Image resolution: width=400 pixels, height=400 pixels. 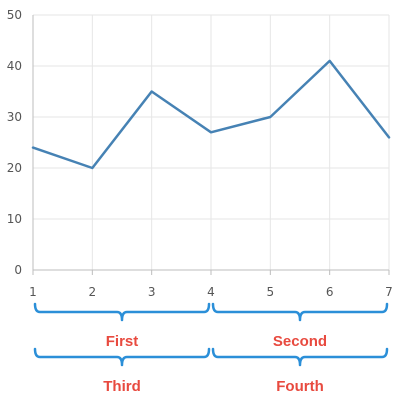 What do you see at coordinates (271, 292) in the screenshot?
I see `x-tick-label: 5` at bounding box center [271, 292].